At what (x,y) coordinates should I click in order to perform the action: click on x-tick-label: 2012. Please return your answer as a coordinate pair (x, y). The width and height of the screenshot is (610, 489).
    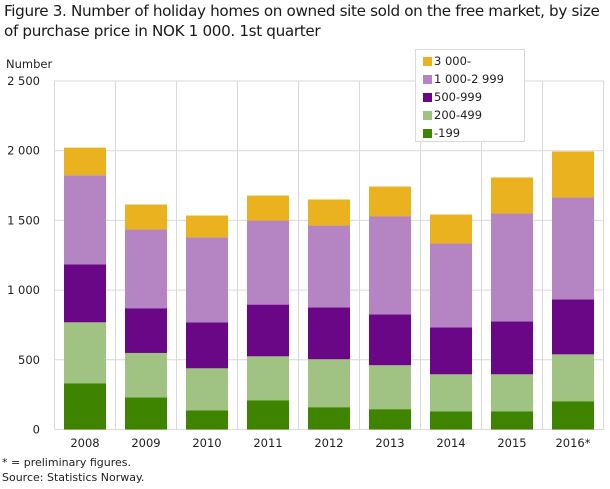
    Looking at the image, I should click on (328, 443).